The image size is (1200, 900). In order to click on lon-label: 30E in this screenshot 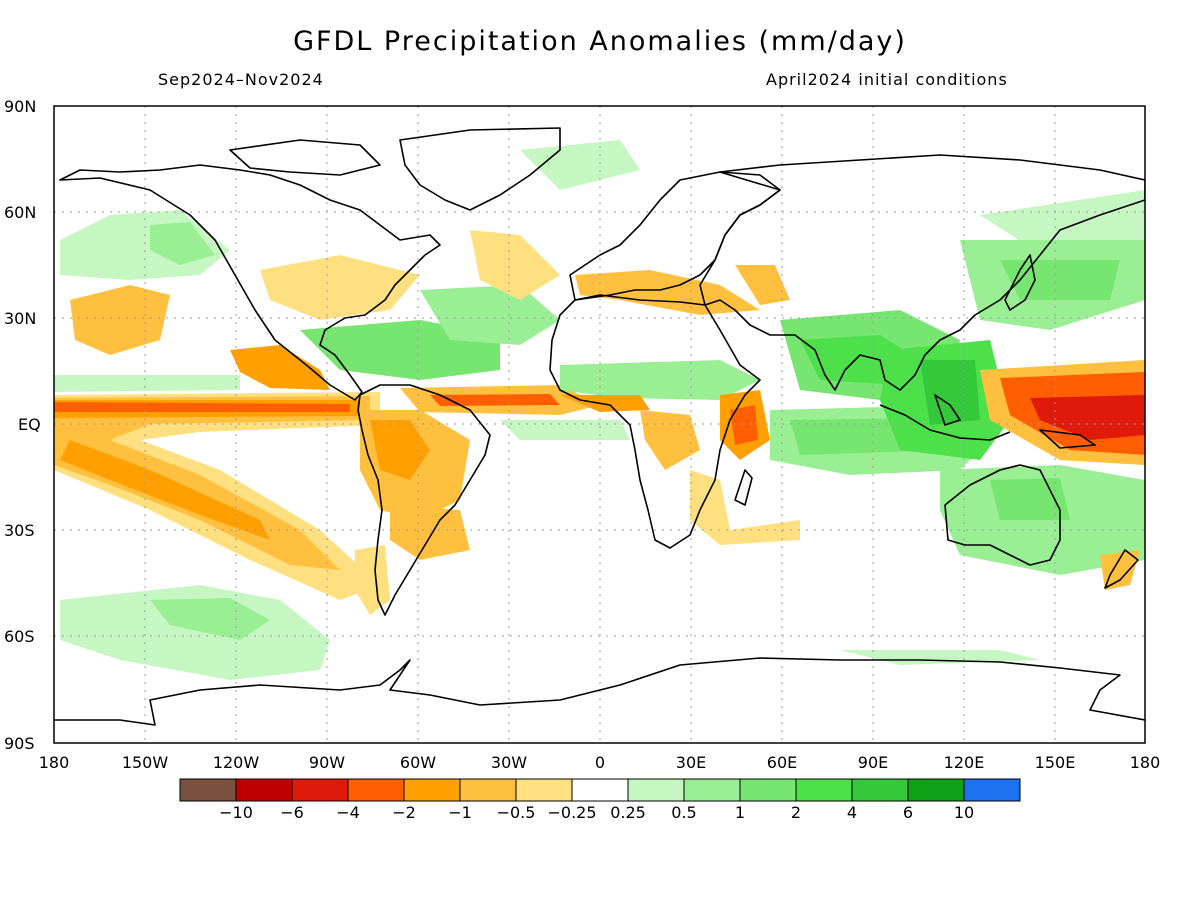, I will do `click(691, 762)`.